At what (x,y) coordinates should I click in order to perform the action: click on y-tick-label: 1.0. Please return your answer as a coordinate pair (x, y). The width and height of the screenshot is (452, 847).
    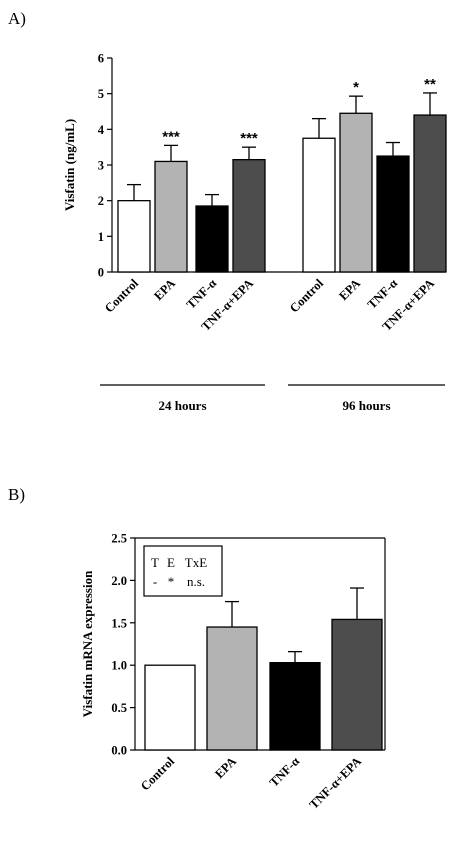
    Looking at the image, I should click on (119, 666).